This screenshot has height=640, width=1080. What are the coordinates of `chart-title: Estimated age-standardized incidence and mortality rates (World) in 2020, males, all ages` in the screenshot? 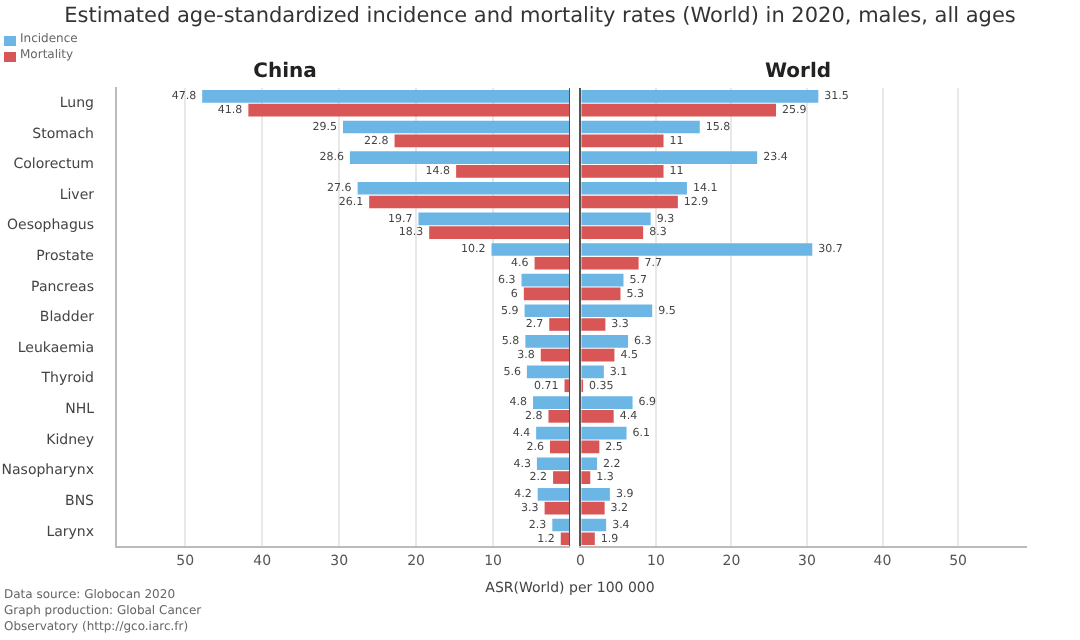 It's located at (540, 16).